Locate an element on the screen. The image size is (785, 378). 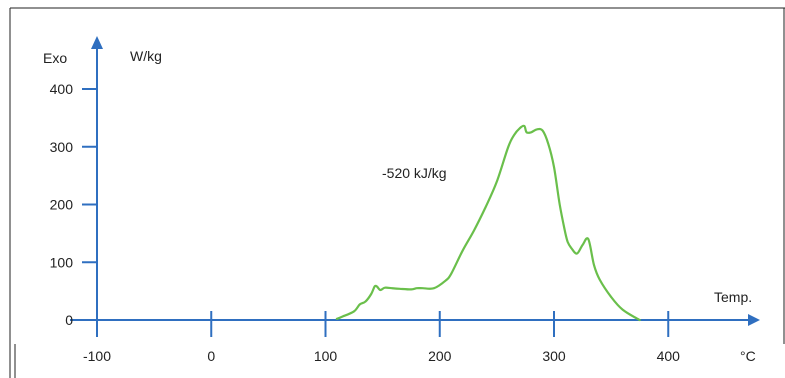
y-tick-label: 0 is located at coordinates (69, 320).